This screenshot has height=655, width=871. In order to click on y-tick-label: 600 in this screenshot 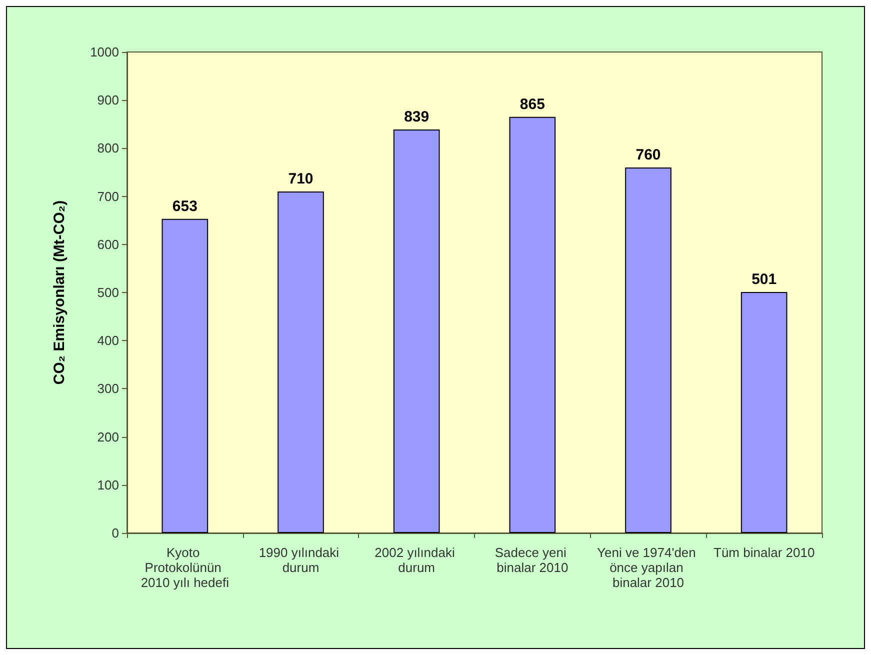, I will do `click(108, 244)`.